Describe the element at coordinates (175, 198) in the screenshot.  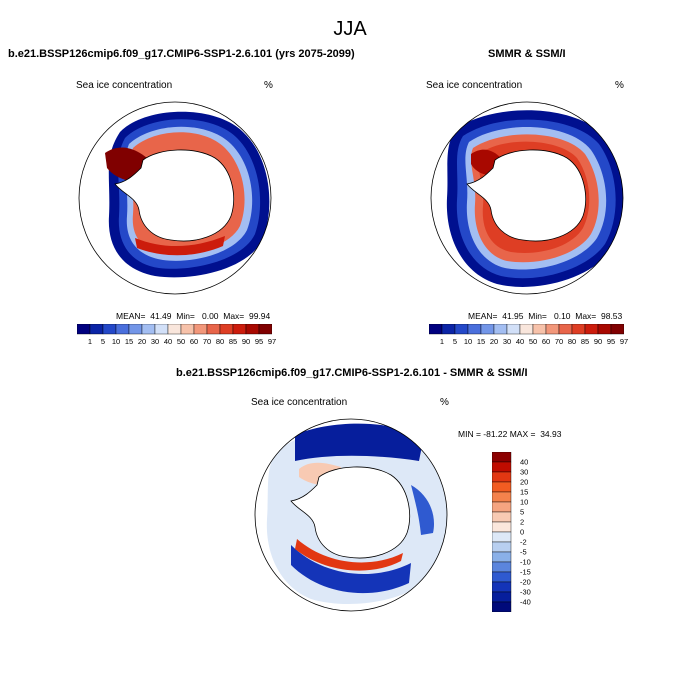
I see `panel-1-map` at that location.